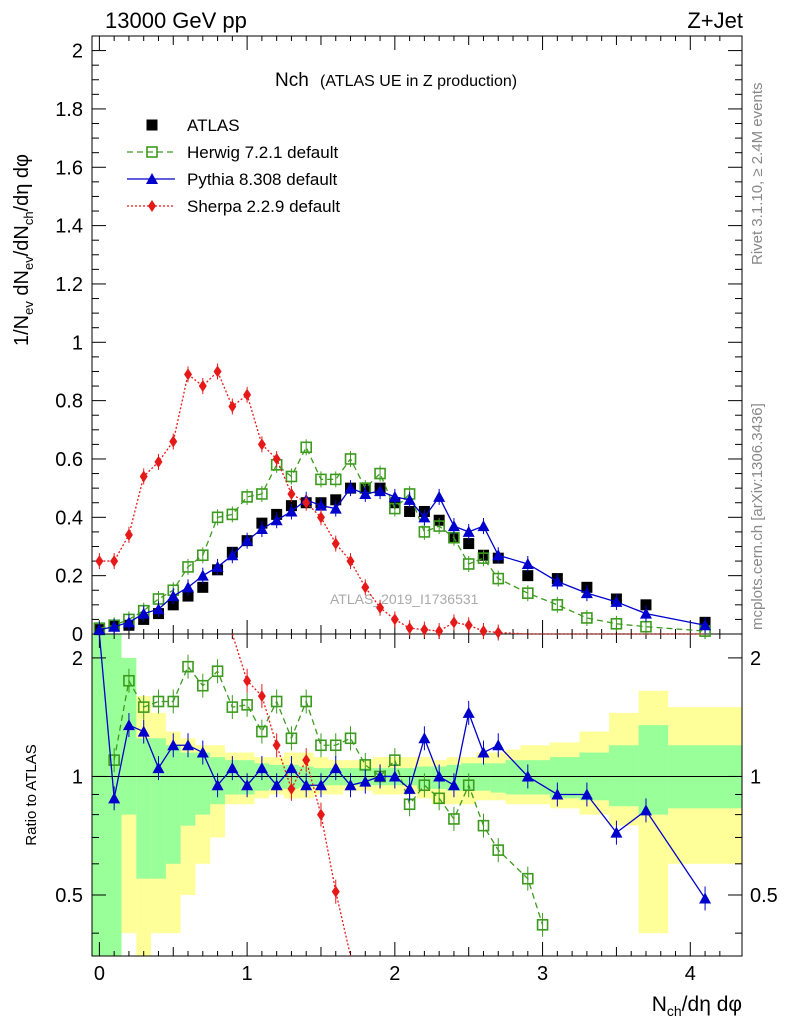 The width and height of the screenshot is (786, 1024). Describe the element at coordinates (152, 125) in the screenshot. I see `legend-marker-atlas` at that location.